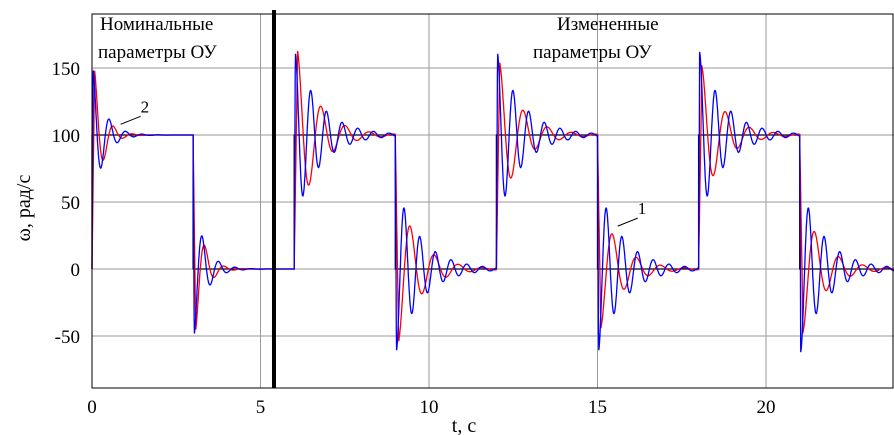 The width and height of the screenshot is (894, 435). Describe the element at coordinates (261, 407) in the screenshot. I see `x-tick-label: 5` at that location.